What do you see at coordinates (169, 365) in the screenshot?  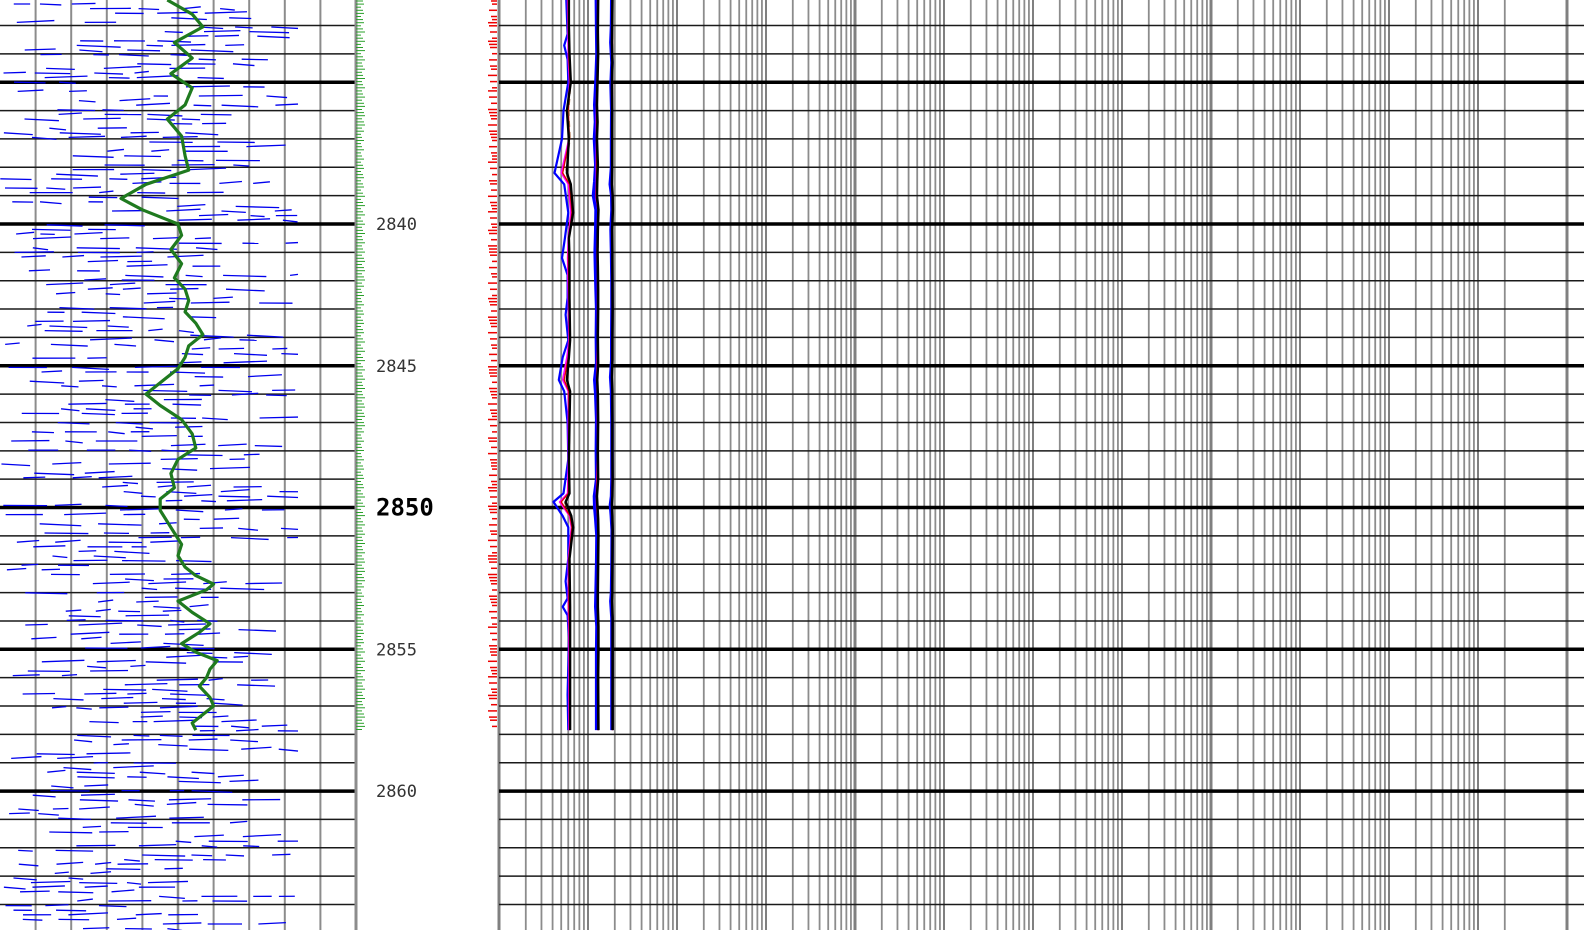 I see `green-curve` at bounding box center [169, 365].